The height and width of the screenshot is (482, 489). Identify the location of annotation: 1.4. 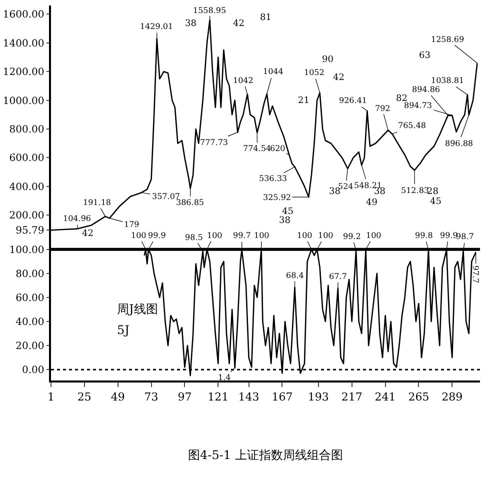
(224, 377).